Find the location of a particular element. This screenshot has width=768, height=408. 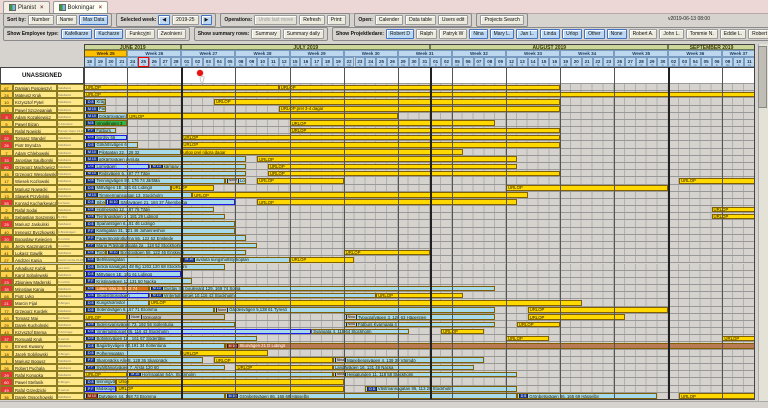

week-header-week-32: Week 32 is located at coordinates (478, 53).